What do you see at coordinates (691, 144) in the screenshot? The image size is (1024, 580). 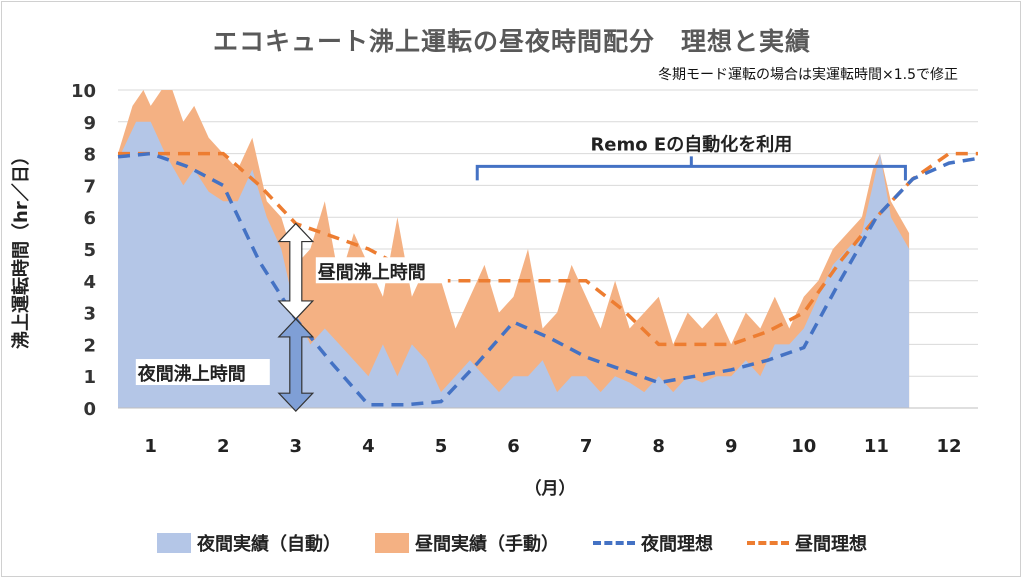 I see `bracket-label: Remo Eの自動化を利用` at bounding box center [691, 144].